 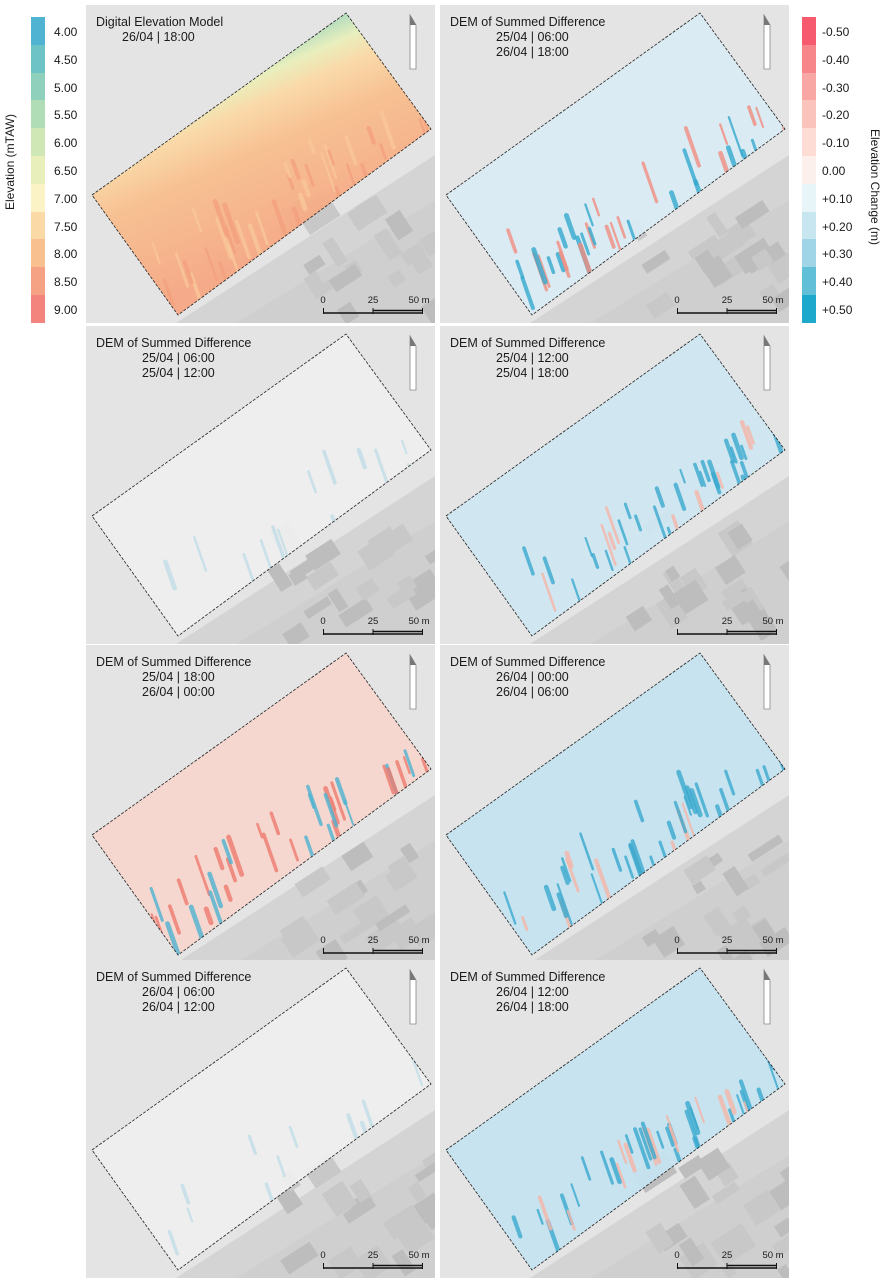 What do you see at coordinates (834, 171) in the screenshot?
I see `change-legend-label: 0.00` at bounding box center [834, 171].